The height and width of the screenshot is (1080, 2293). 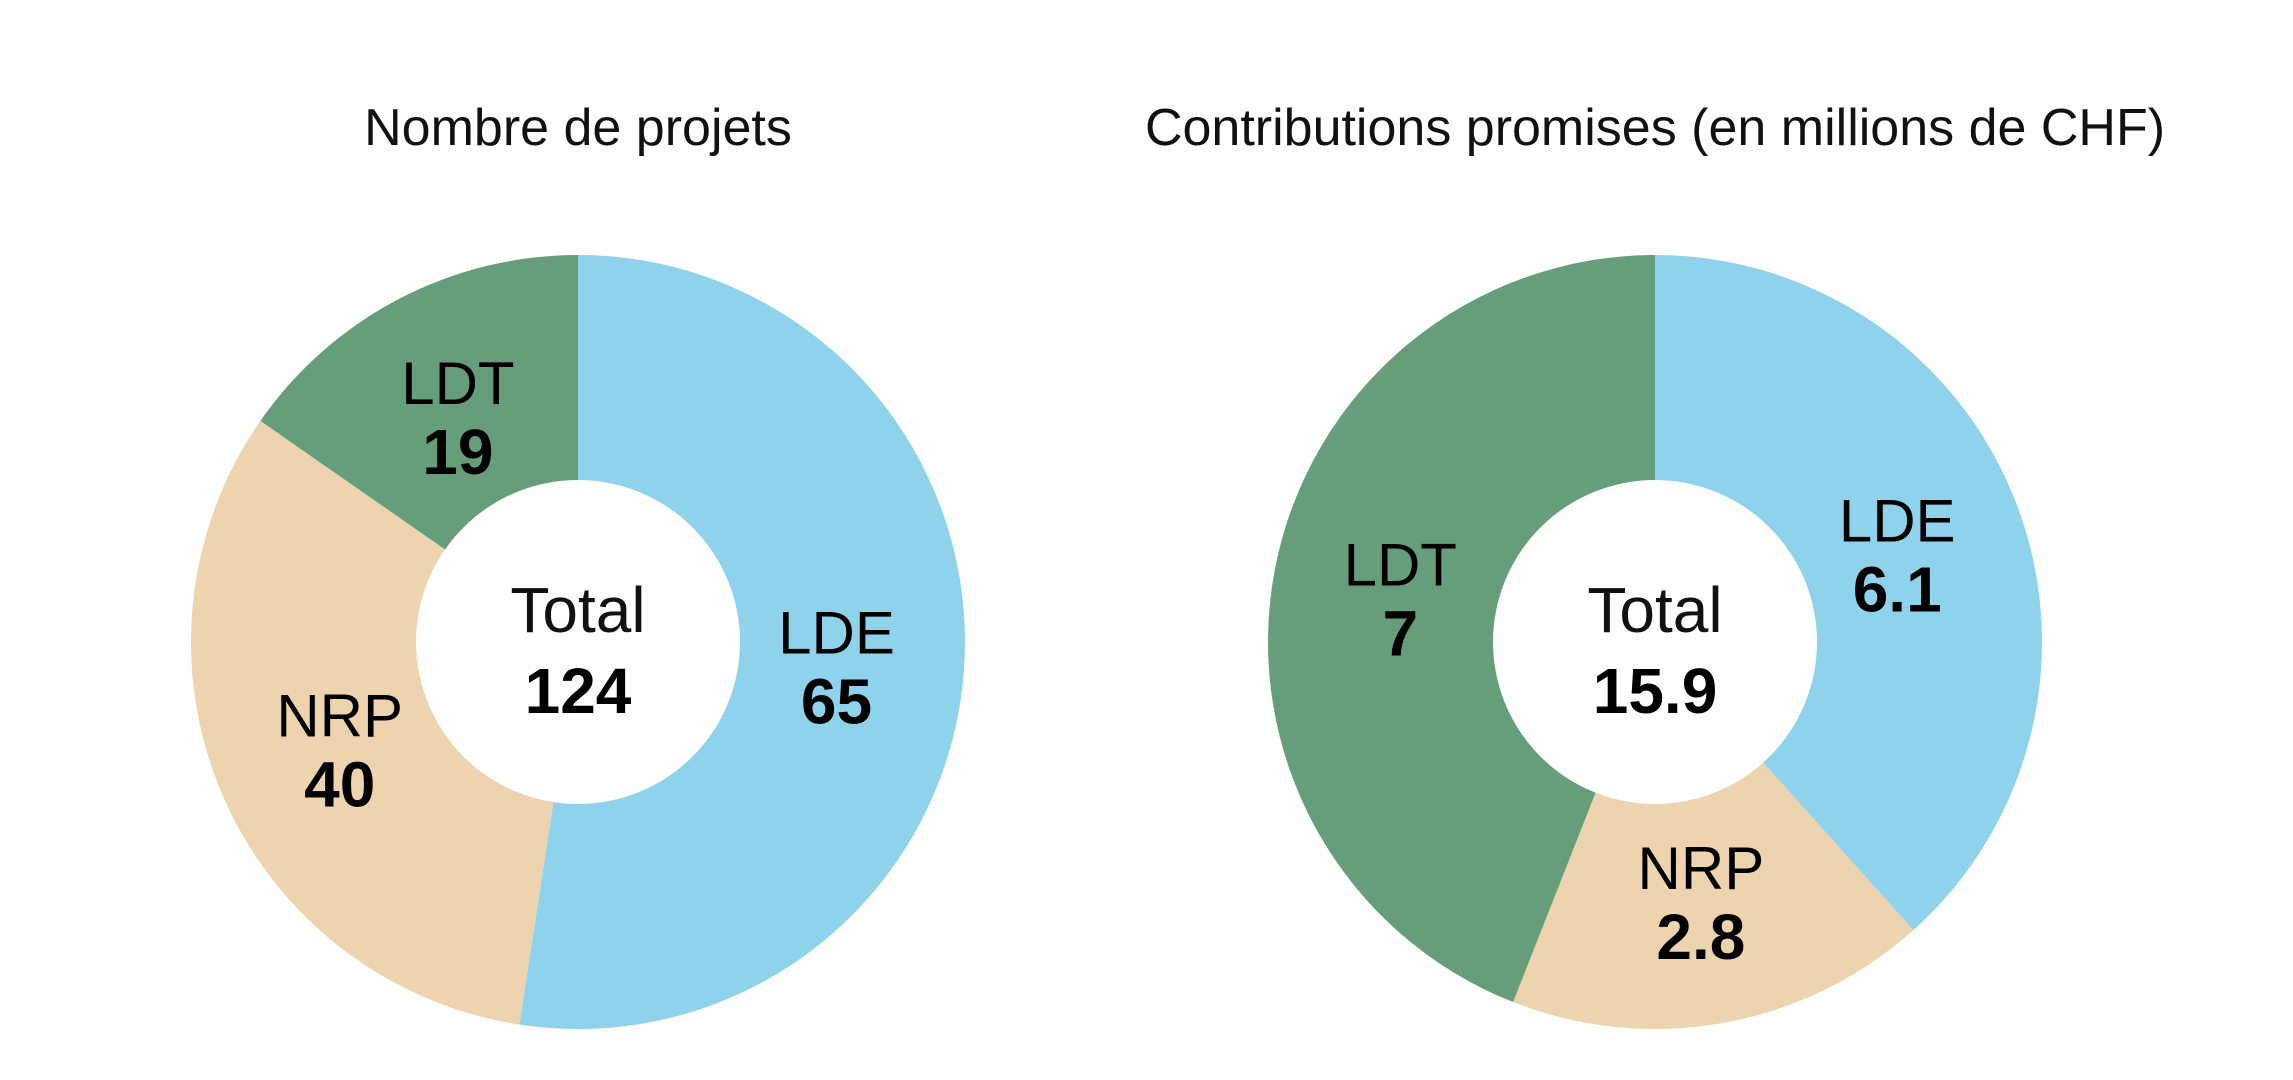 What do you see at coordinates (457, 452) in the screenshot?
I see `slice-value-ldt: 19` at bounding box center [457, 452].